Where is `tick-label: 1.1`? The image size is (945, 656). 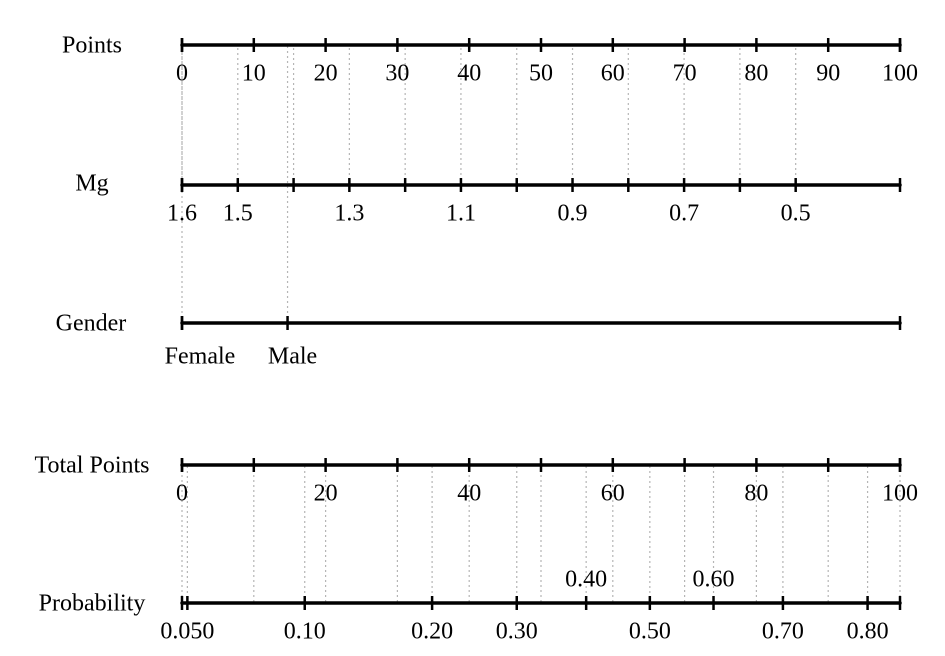 tick-label: 1.1 is located at coordinates (461, 214).